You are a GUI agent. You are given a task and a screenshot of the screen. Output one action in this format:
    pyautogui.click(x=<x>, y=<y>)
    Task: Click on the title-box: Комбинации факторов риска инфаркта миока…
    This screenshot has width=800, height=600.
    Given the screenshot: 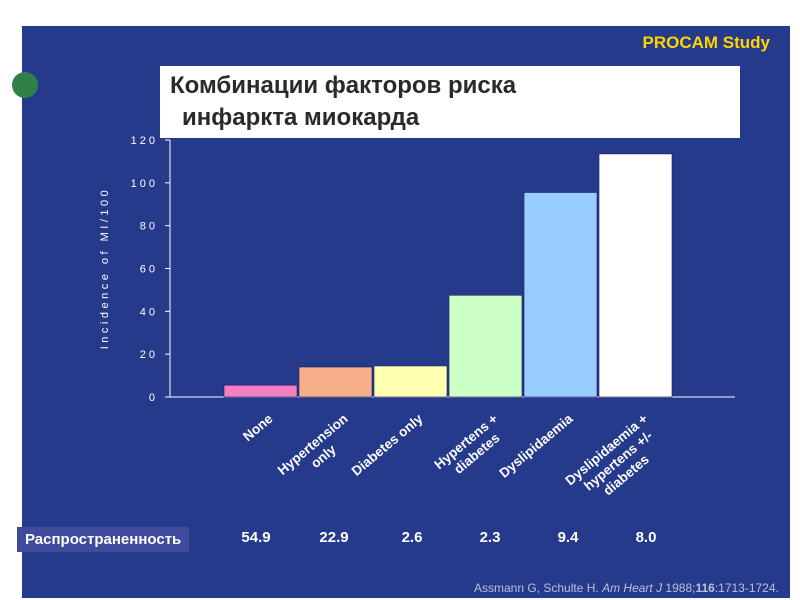 What is the action you would take?
    pyautogui.click(x=450, y=102)
    